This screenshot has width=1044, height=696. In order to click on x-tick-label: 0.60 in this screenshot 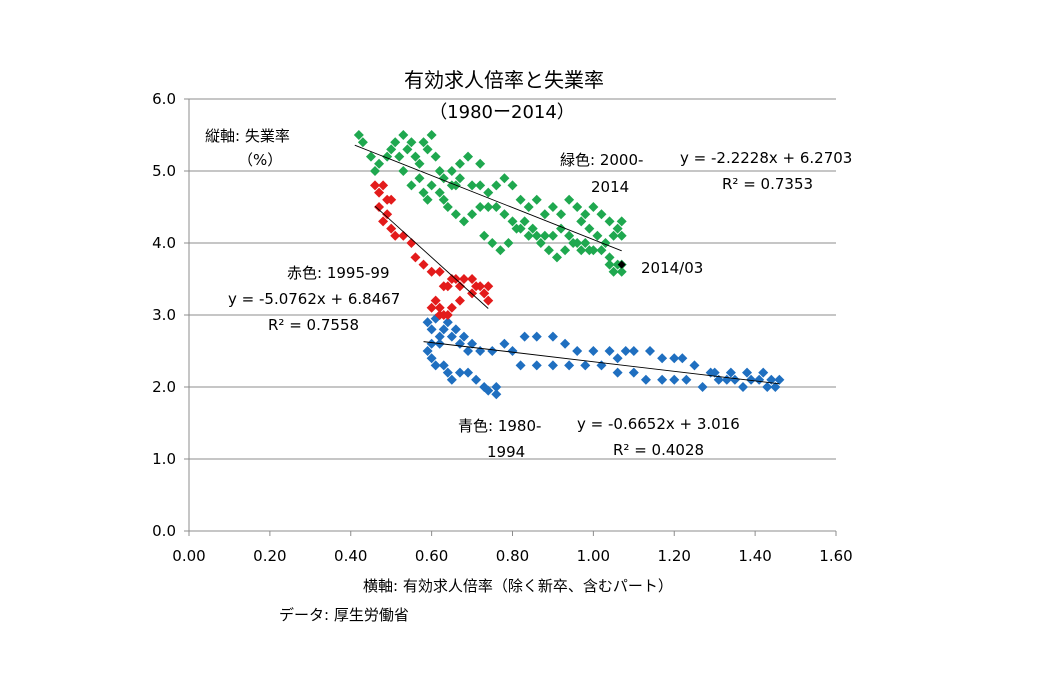, I will do `click(431, 556)`.